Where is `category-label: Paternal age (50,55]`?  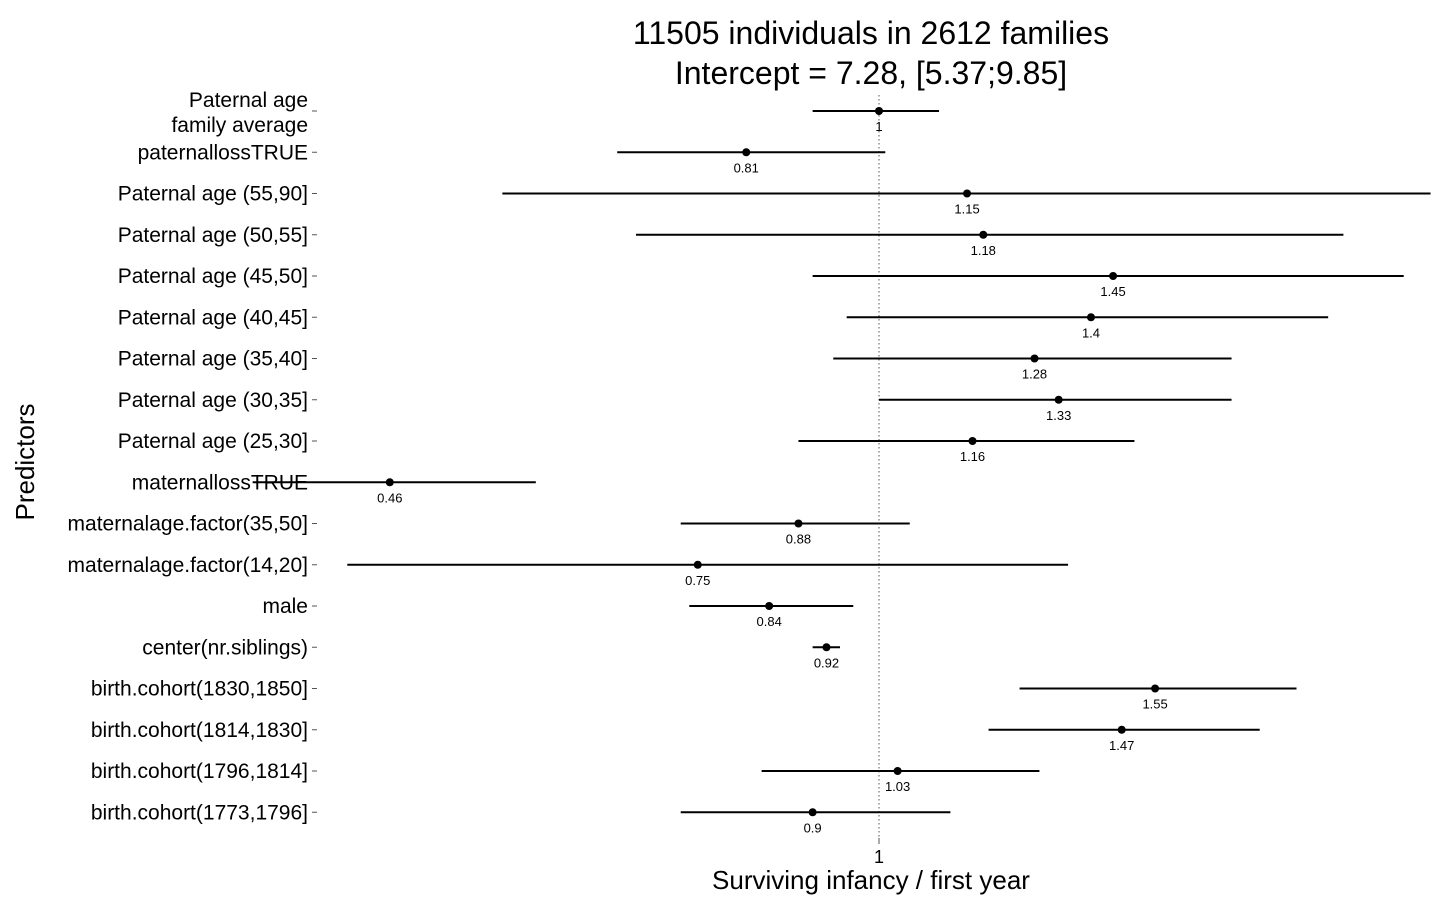
category-label: Paternal age (50,55] is located at coordinates (213, 235).